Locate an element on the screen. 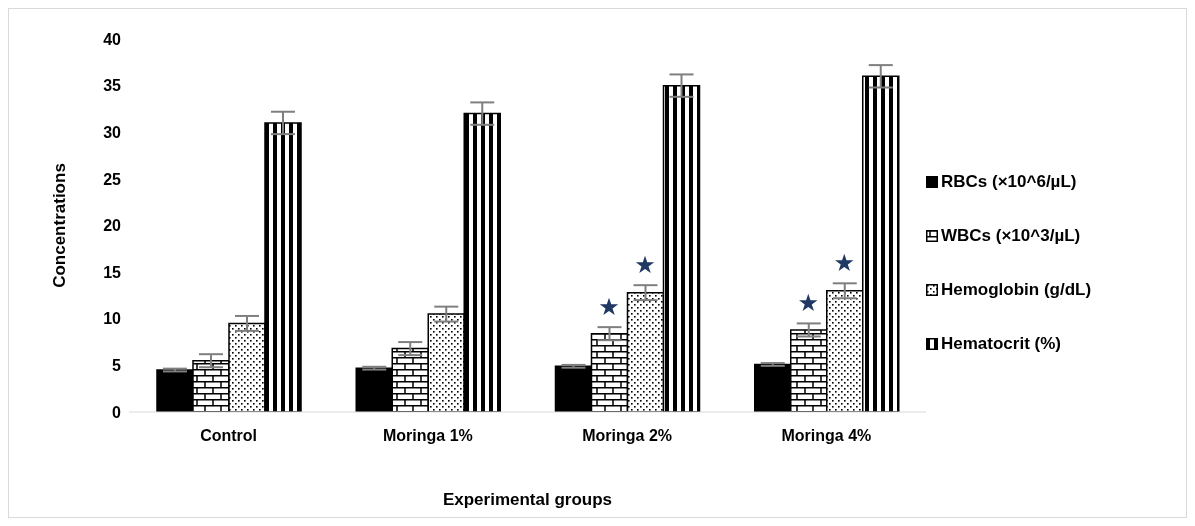 The width and height of the screenshot is (1195, 526). legend-label: Hemoglobin (g/dL) is located at coordinates (1016, 290).